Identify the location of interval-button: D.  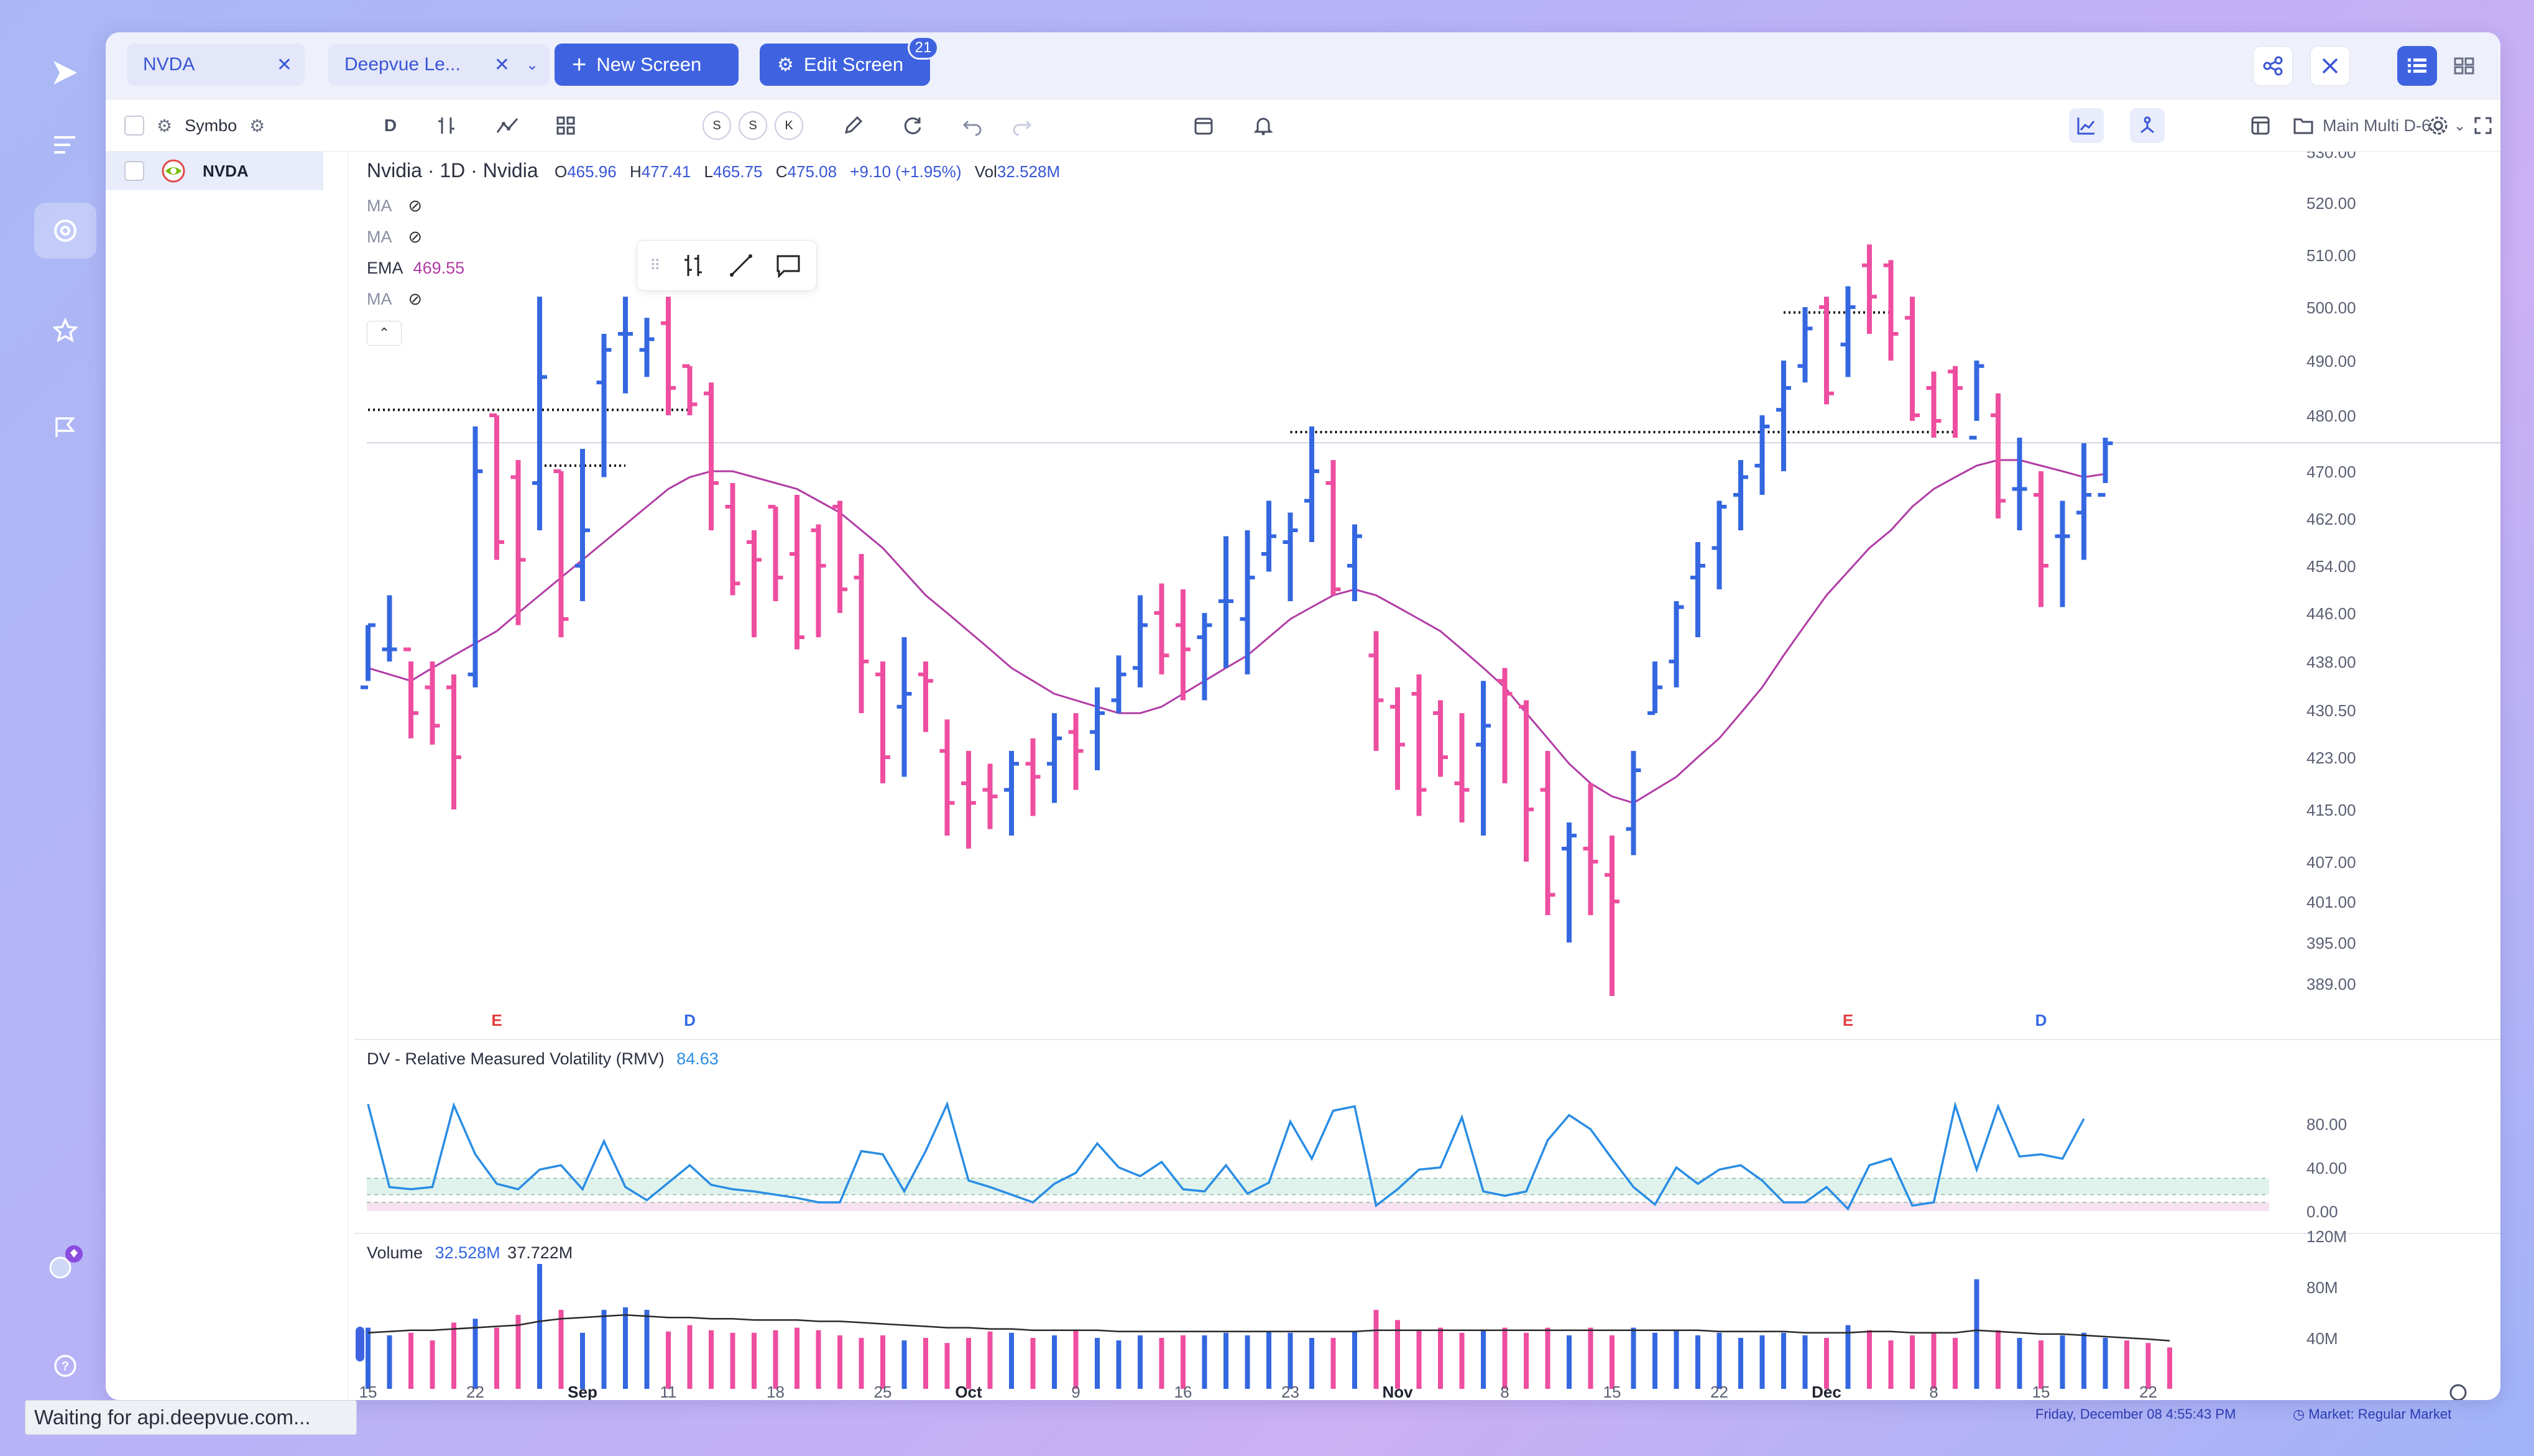
(390, 125).